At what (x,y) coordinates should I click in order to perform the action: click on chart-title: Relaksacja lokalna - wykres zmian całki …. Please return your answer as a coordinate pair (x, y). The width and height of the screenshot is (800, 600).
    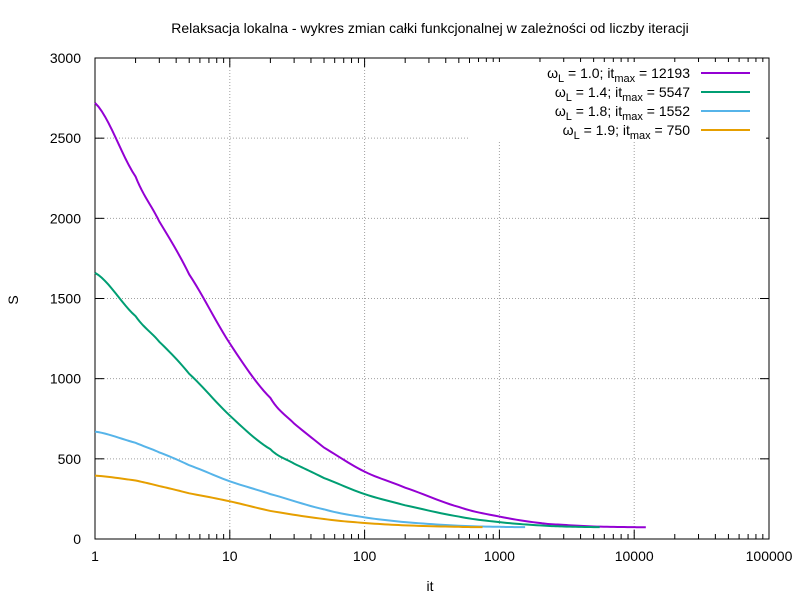
    Looking at the image, I should click on (429, 28).